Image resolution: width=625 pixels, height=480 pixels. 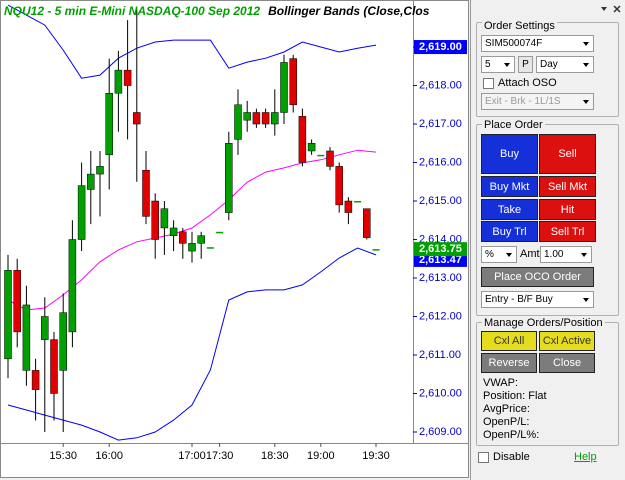 I want to click on disable-checkbox, so click(x=483, y=457).